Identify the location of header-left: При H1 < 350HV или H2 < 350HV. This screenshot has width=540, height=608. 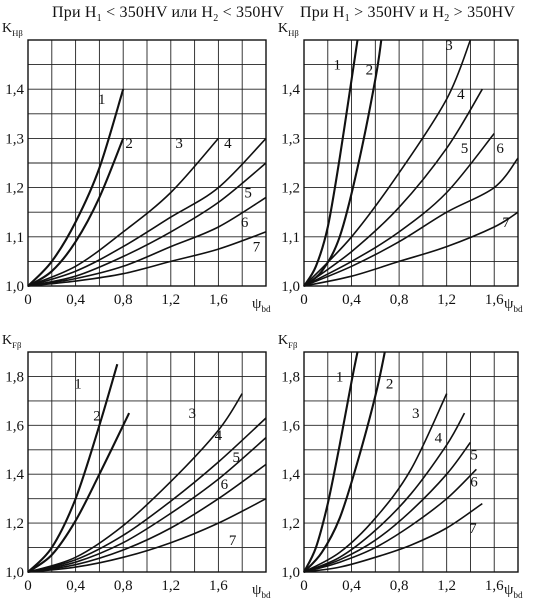
(168, 14).